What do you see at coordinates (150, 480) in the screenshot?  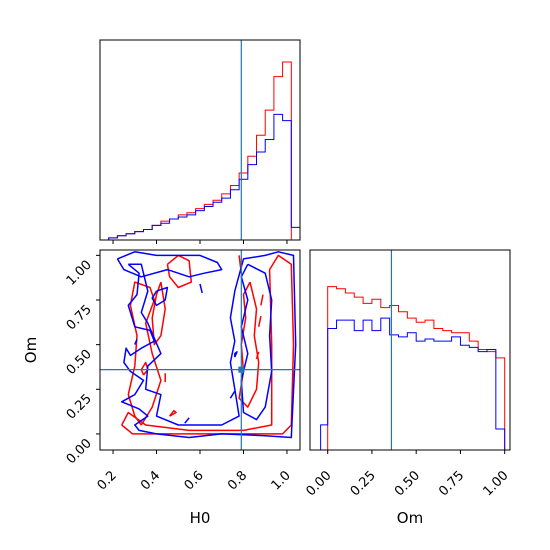 I see `h0-tick-label-1: 0.4` at bounding box center [150, 480].